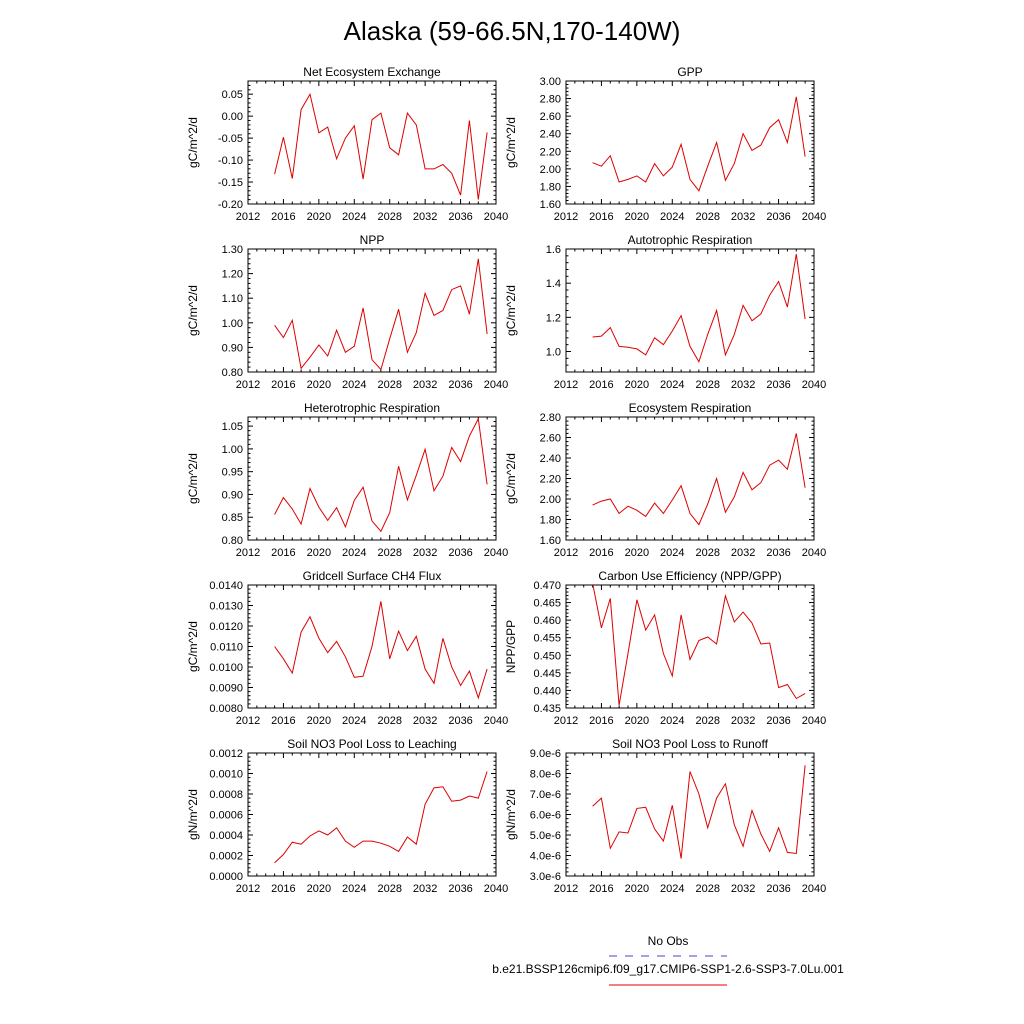 The height and width of the screenshot is (1024, 1024). I want to click on y-tick-label: 0.460, so click(547, 621).